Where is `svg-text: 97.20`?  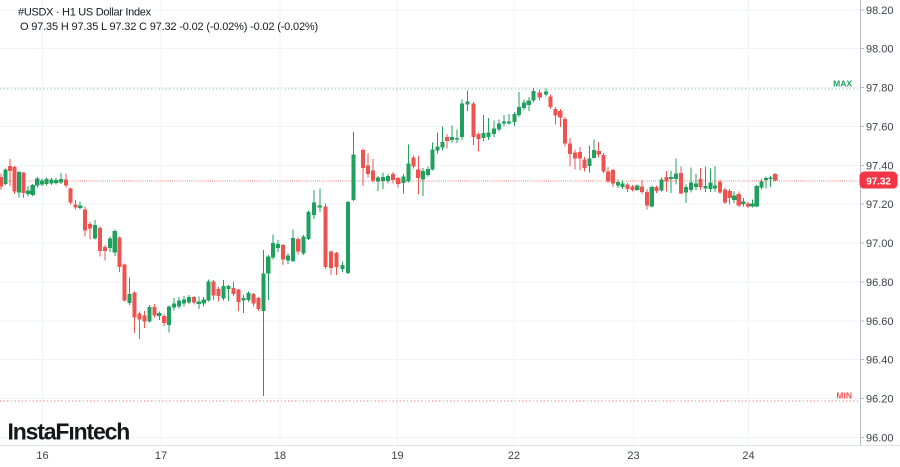
svg-text: 97.20 is located at coordinates (880, 205).